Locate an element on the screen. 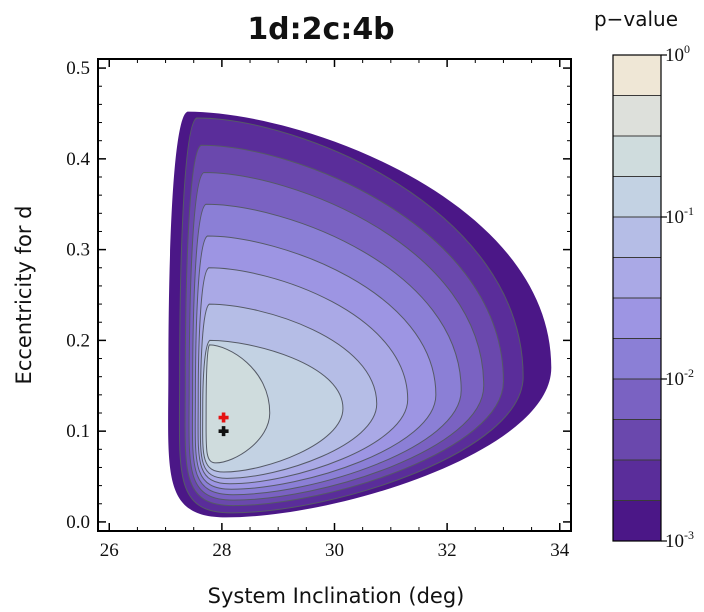 The width and height of the screenshot is (704, 612). colorbar-tick-label: 10⁰ is located at coordinates (677, 54).